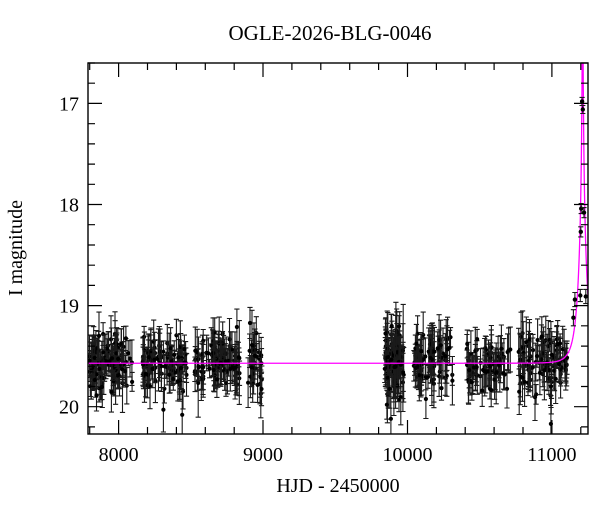  Describe the element at coordinates (255, 362) in the screenshot. I see `season-4-points` at that location.